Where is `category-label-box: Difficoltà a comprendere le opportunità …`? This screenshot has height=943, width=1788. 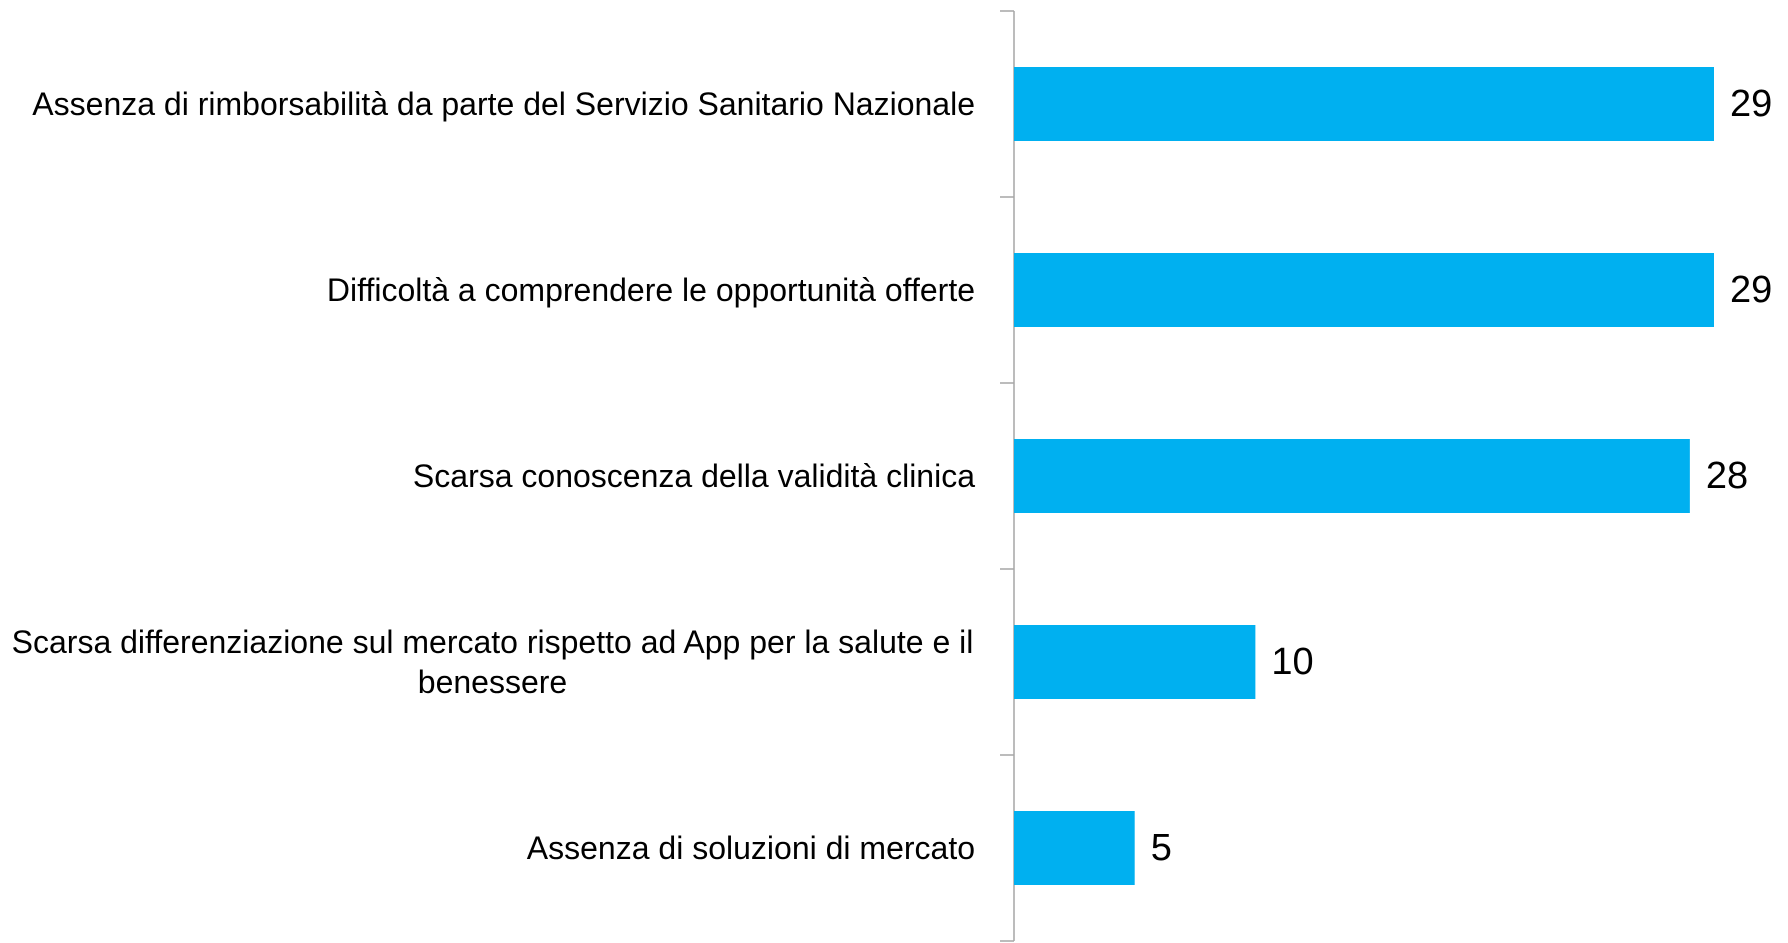 category-label-box: Difficoltà a comprendere le opportunità … is located at coordinates (492, 290).